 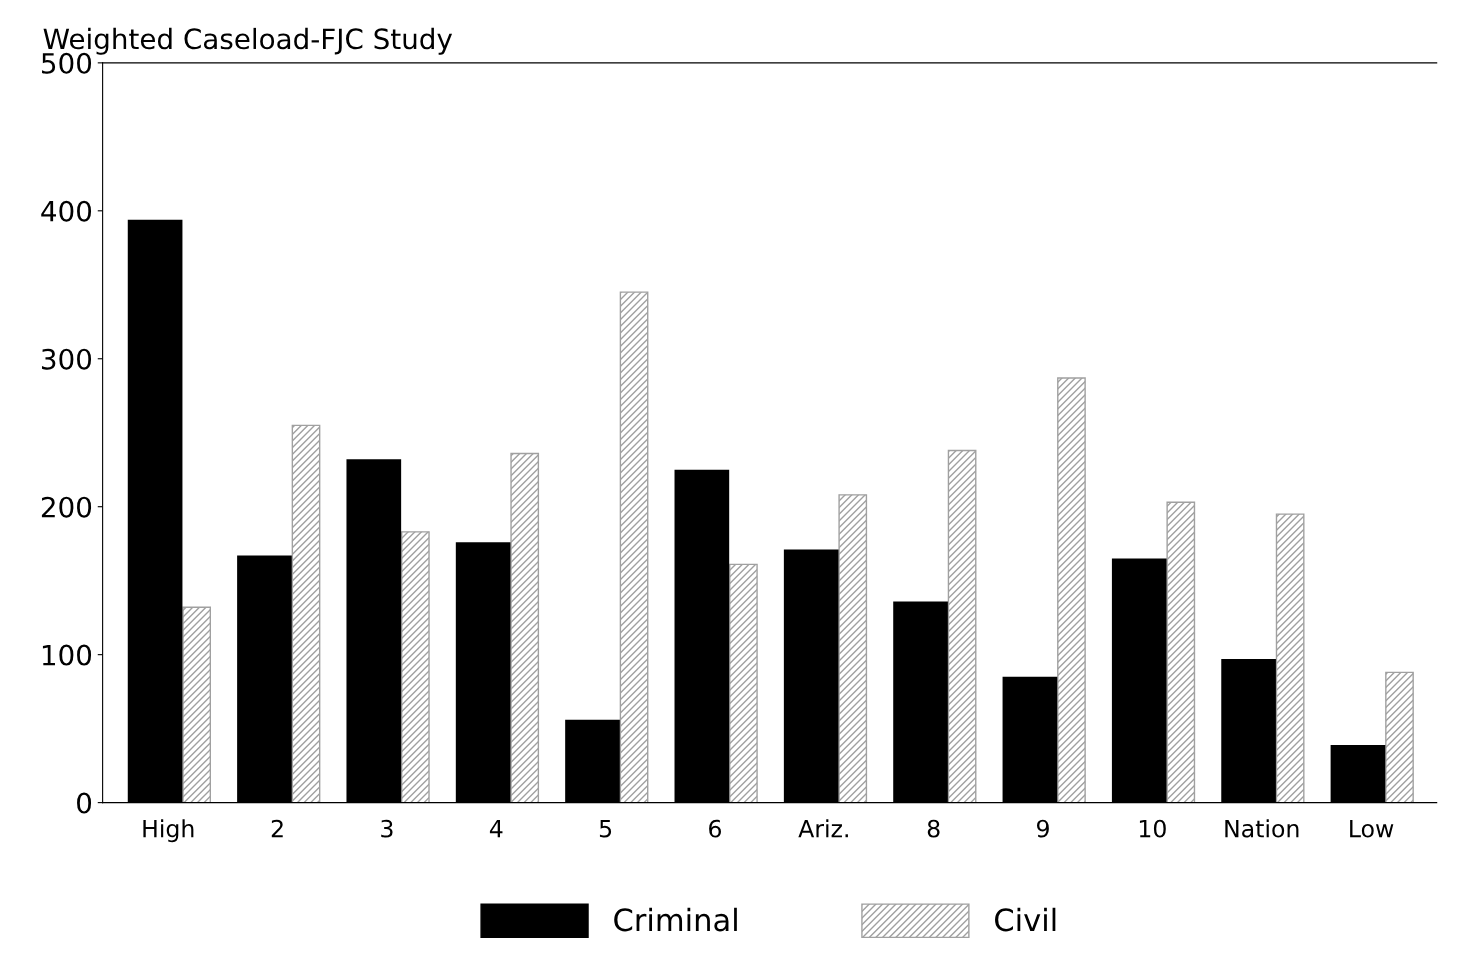 I want to click on x-tick-label: 4, so click(x=496, y=829).